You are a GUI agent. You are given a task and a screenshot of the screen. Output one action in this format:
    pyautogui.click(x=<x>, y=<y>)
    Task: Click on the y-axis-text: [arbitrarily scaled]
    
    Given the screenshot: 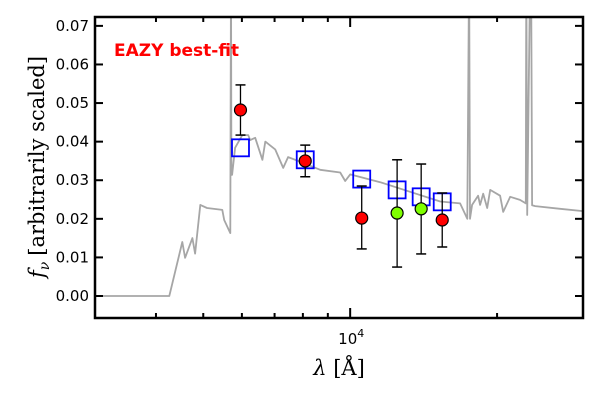 What is the action you would take?
    pyautogui.click(x=37, y=156)
    